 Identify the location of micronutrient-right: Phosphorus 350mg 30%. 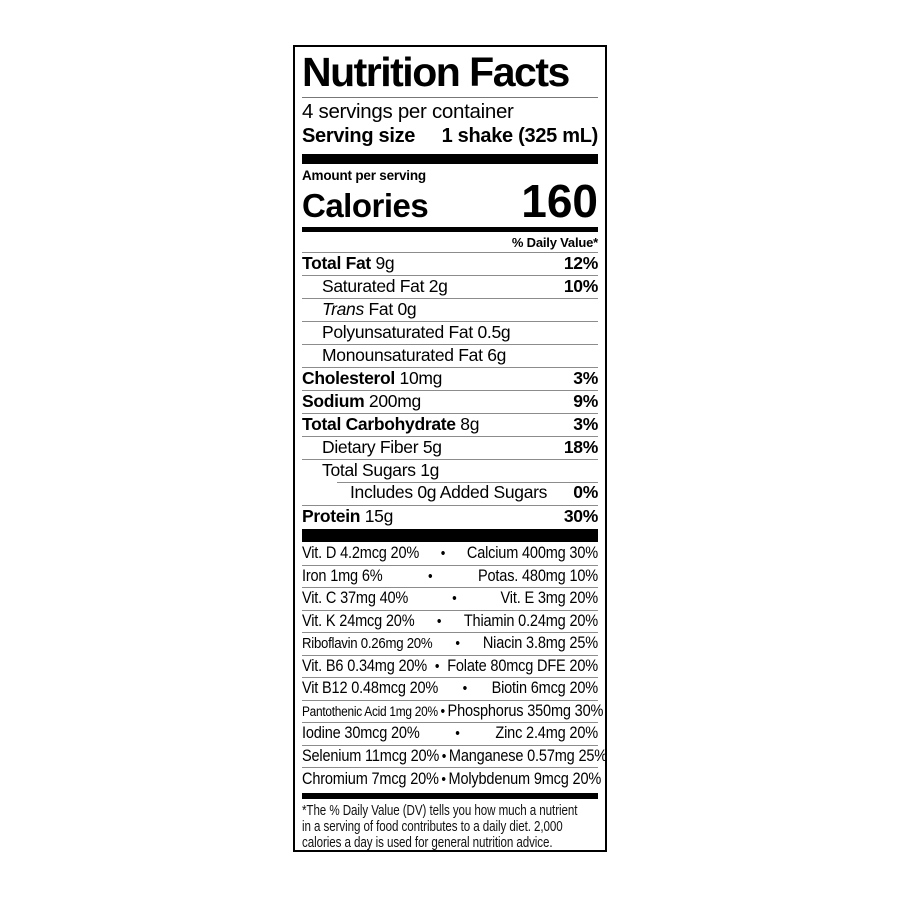
(525, 710).